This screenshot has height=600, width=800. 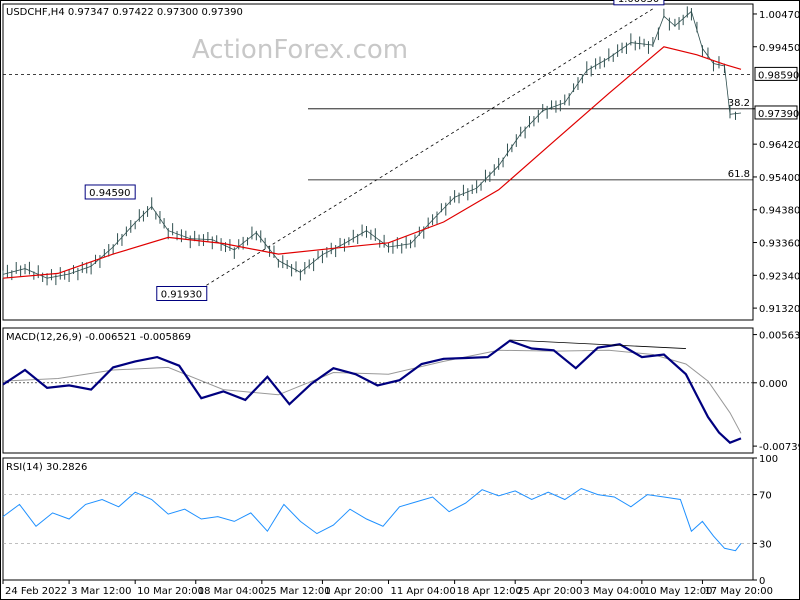 What do you see at coordinates (101, 591) in the screenshot?
I see `x-tick-label: 3 Mar 12:00` at bounding box center [101, 591].